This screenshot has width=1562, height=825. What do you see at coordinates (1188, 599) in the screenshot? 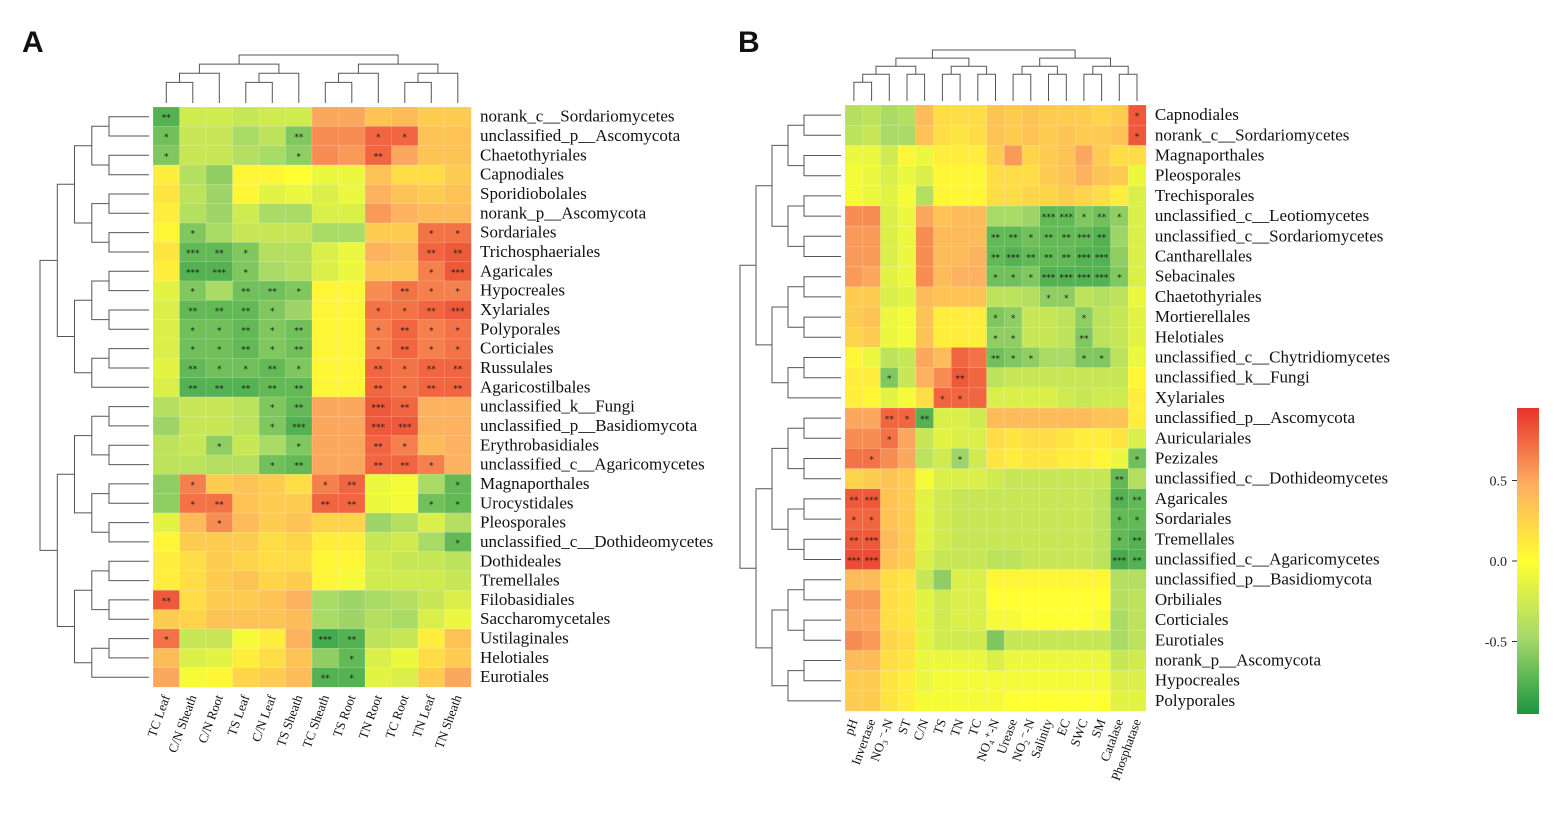
I see `row-label: Orbiliales` at bounding box center [1188, 599].